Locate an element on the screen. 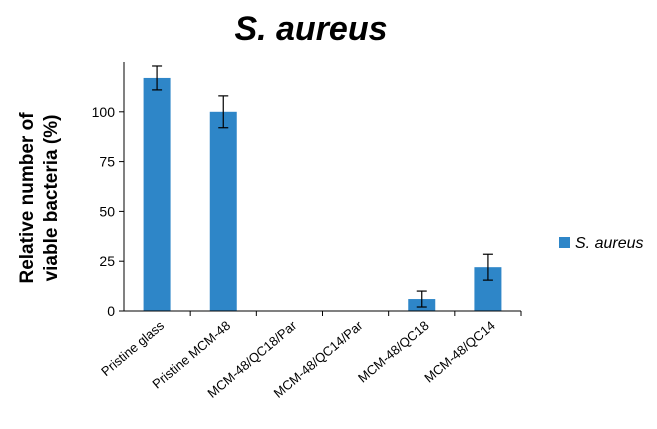 The image size is (657, 429). x-tick-label: MCM-48/QC18 is located at coordinates (393, 352).